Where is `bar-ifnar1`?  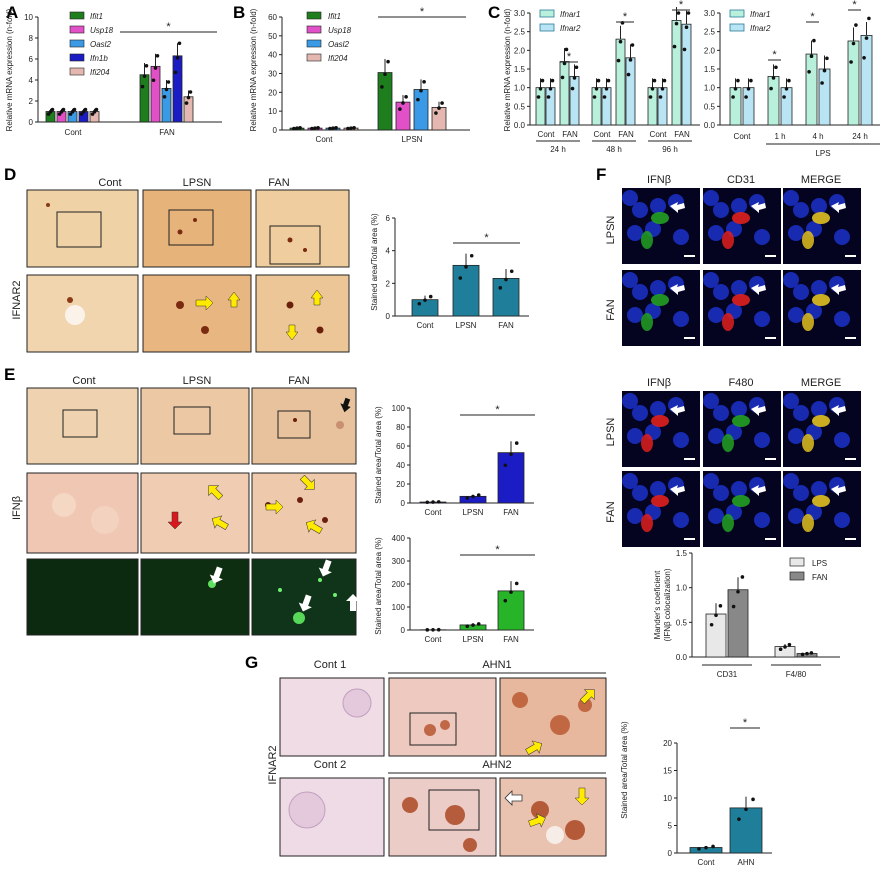 bar-ifnar1 is located at coordinates (676, 73).